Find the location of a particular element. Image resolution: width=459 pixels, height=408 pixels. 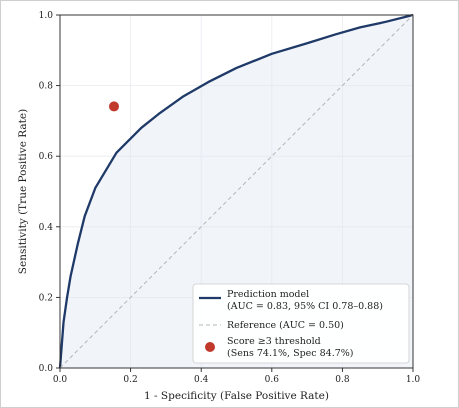

x-tick-label: 0.6 is located at coordinates (272, 380).